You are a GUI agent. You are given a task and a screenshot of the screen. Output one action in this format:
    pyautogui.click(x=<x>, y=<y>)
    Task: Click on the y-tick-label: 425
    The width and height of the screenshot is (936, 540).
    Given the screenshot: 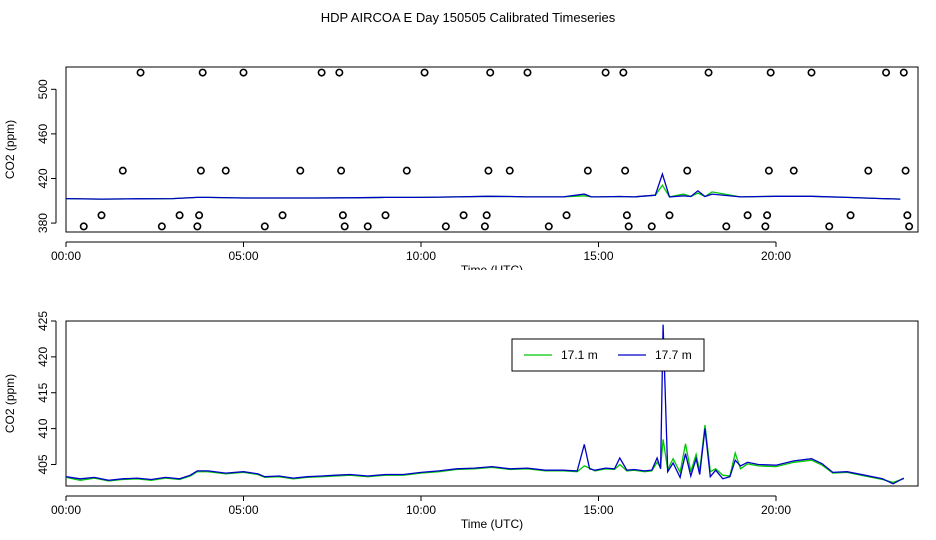 What is the action you would take?
    pyautogui.click(x=43, y=321)
    